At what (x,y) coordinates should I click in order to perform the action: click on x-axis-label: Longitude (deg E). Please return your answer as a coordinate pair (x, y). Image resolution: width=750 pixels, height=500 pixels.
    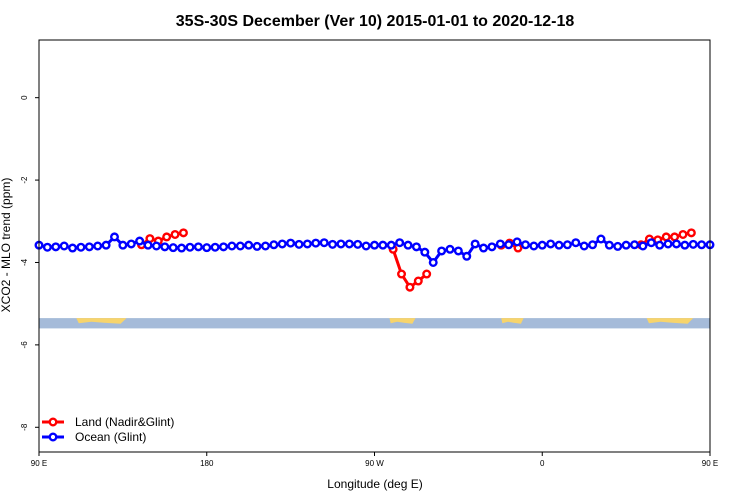
    Looking at the image, I should click on (374, 484).